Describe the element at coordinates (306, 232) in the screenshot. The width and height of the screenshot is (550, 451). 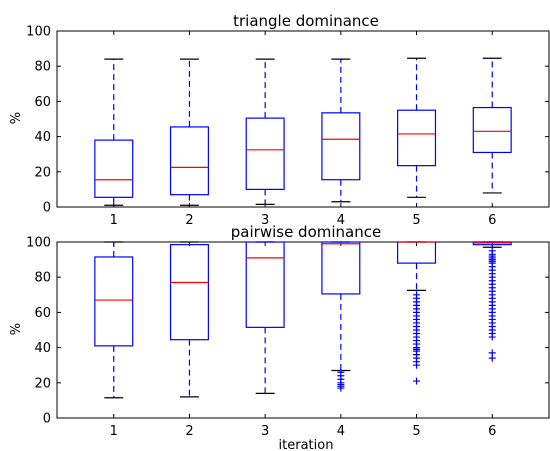
I see `chart-title: pairwise dominance` at that location.